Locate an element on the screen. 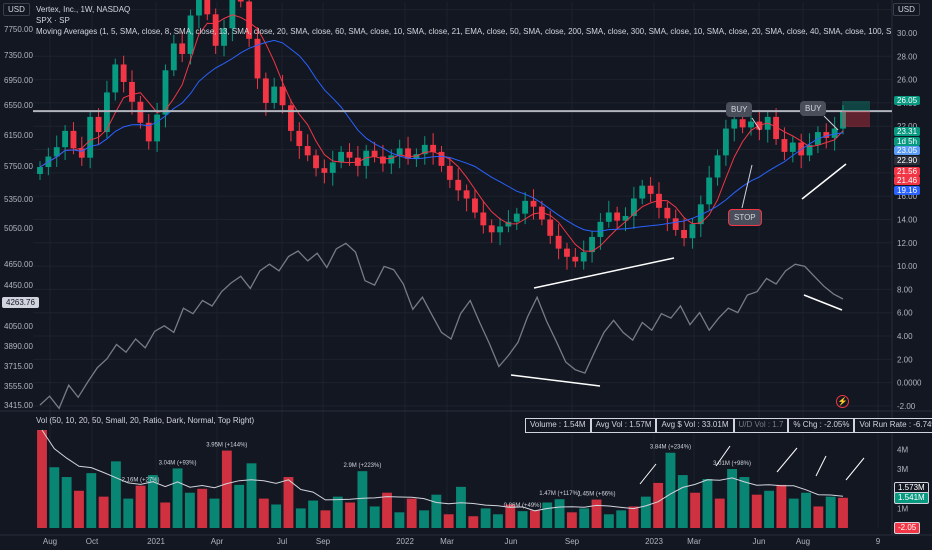  position-stop-zone is located at coordinates (856, 119).